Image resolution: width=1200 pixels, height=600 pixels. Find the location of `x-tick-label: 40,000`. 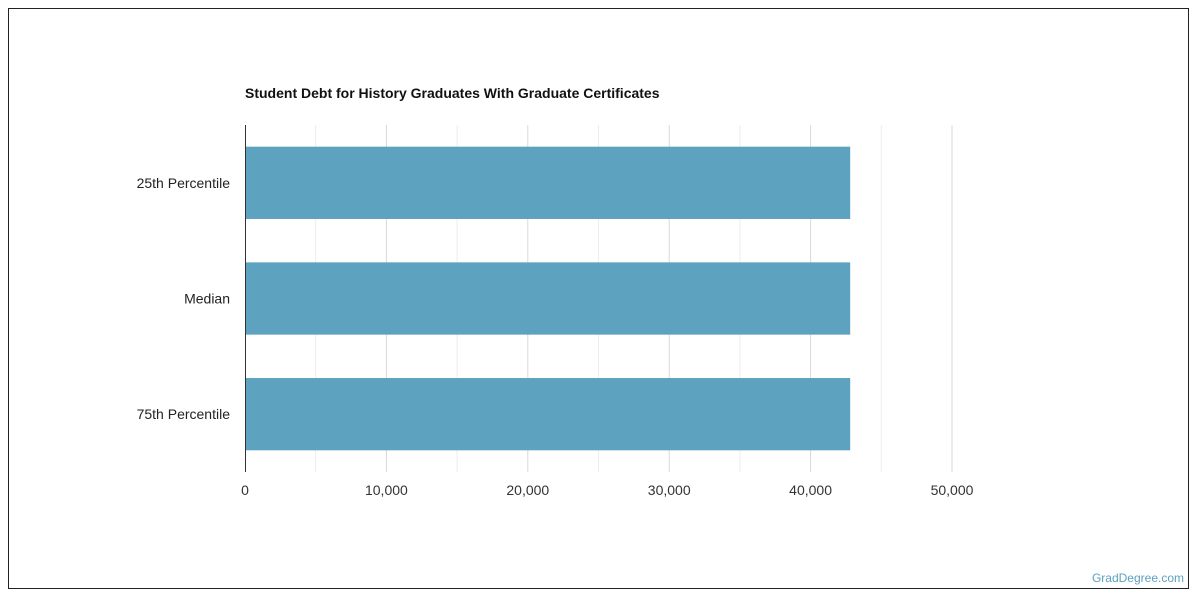

x-tick-label: 40,000 is located at coordinates (810, 490).